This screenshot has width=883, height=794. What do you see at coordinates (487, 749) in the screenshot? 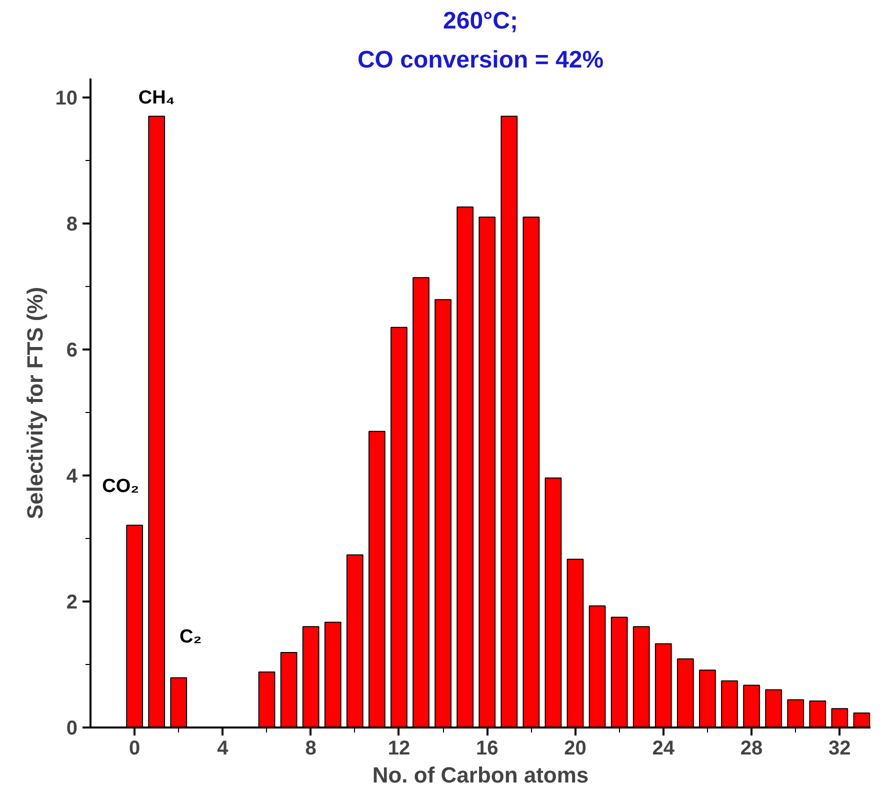
I see `x-tick-label: 16` at bounding box center [487, 749].